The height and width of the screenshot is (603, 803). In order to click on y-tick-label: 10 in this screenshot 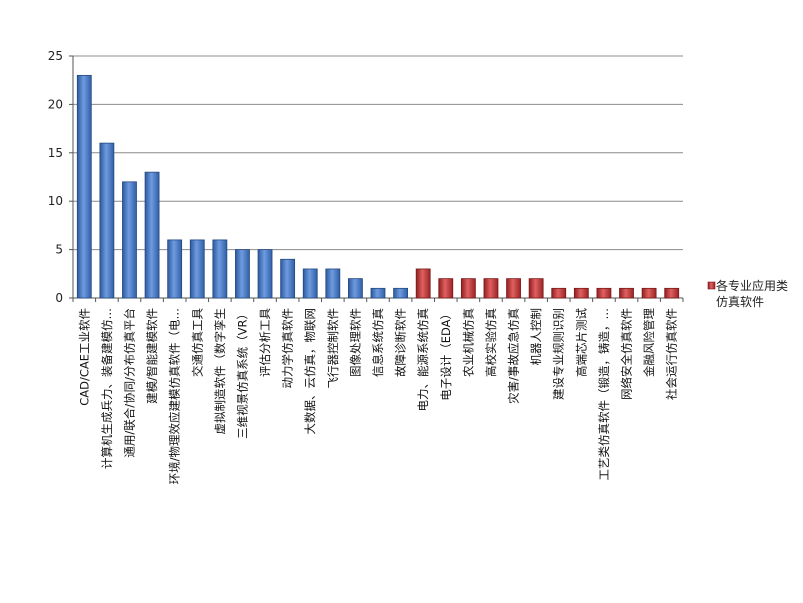, I will do `click(55, 201)`.